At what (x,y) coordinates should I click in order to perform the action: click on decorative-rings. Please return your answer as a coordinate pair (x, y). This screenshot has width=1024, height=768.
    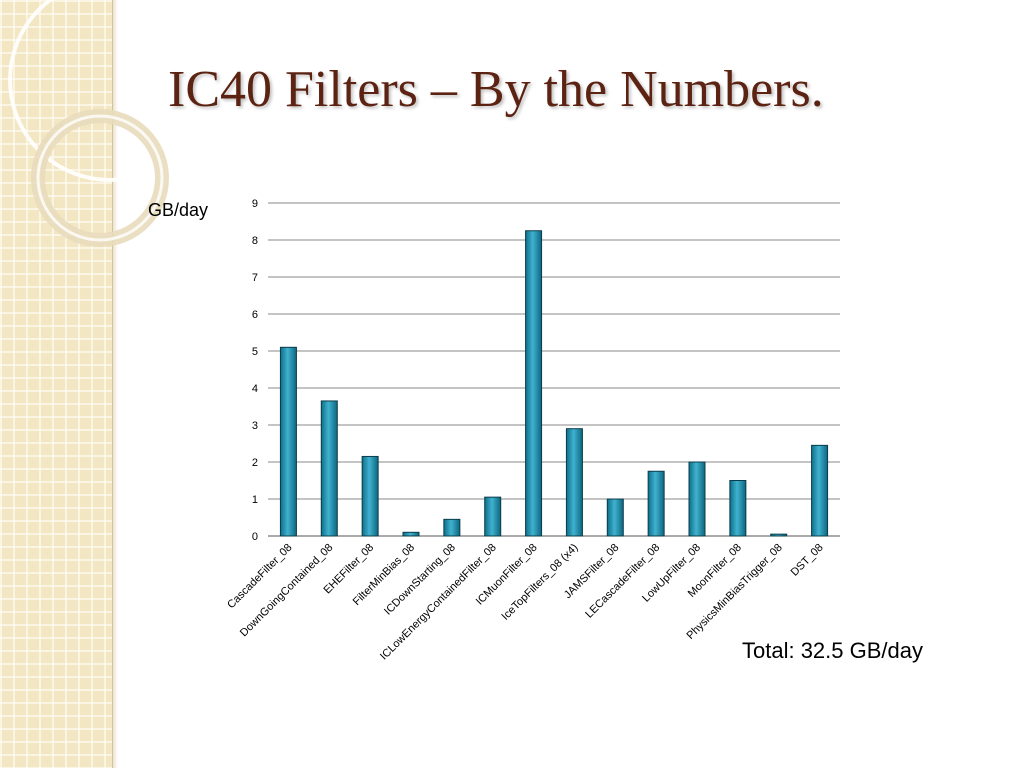
    Looking at the image, I should click on (110, 123).